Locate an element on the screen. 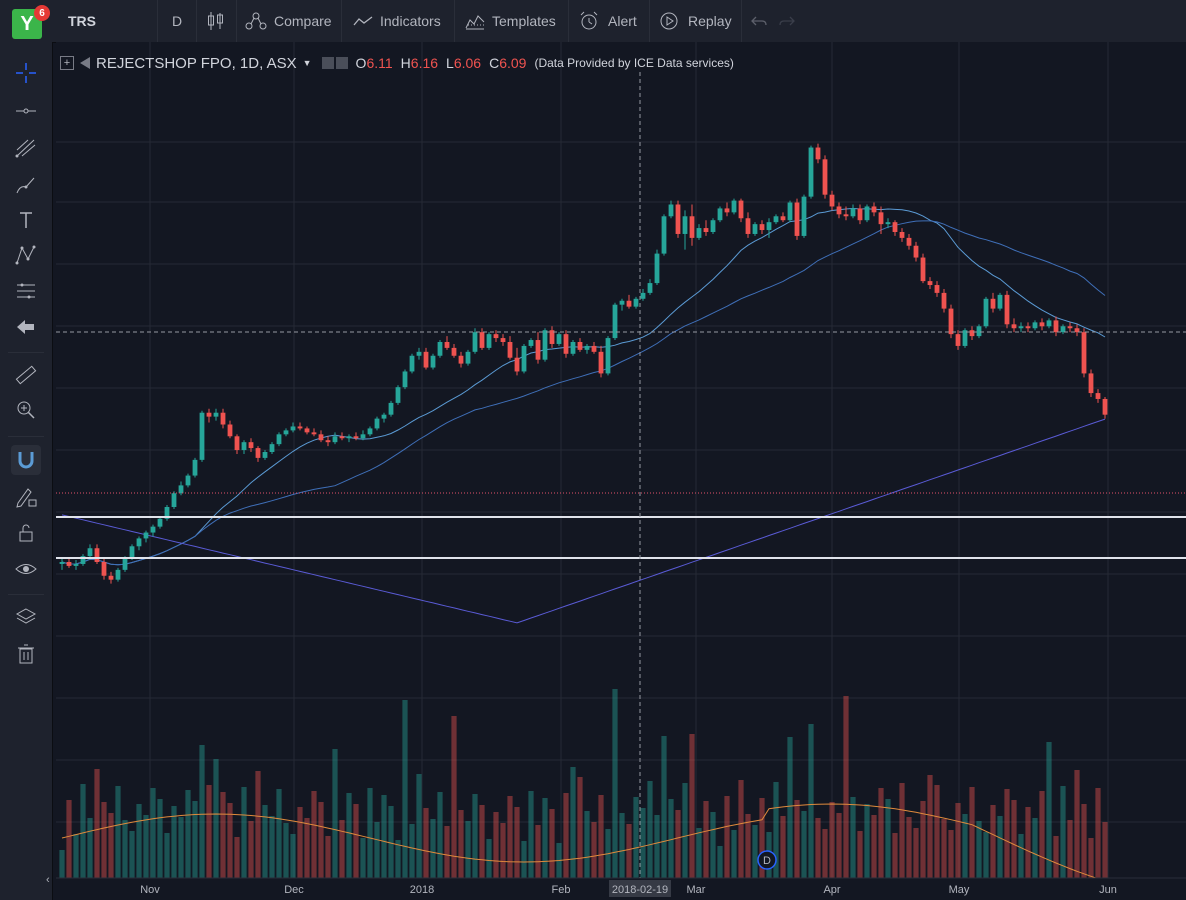 This screenshot has height=900, width=1186. chevron-down-icon: ▼ is located at coordinates (307, 63).